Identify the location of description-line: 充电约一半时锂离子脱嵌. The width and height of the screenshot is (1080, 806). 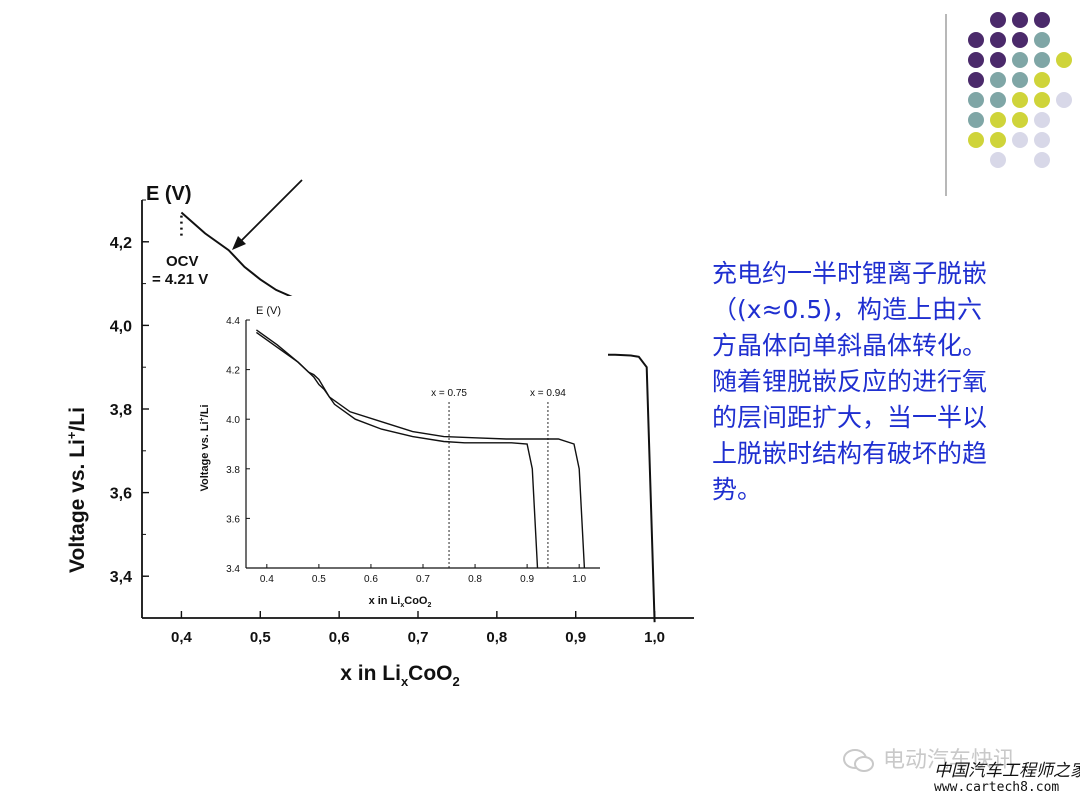
(850, 273).